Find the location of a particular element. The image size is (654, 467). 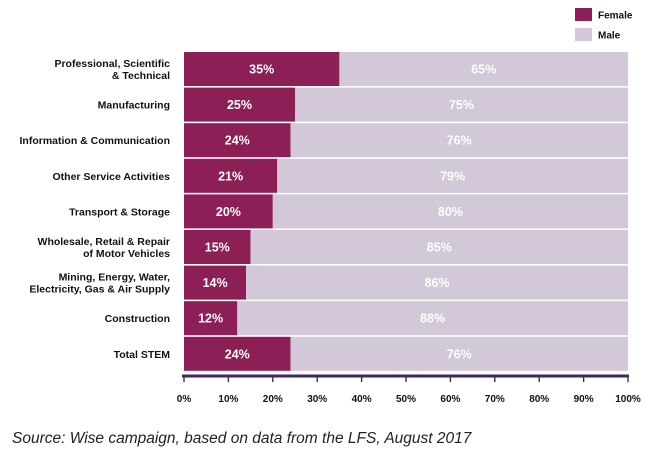

x-tick-label: 50% is located at coordinates (406, 399).